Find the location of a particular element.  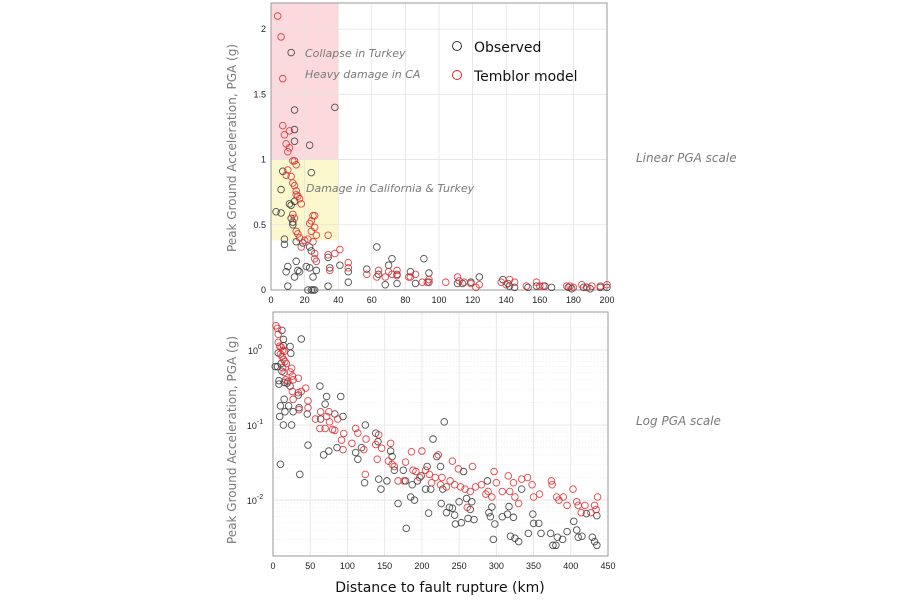

region-annotation-1-0: Damage in California & Turkey is located at coordinates (390, 188).